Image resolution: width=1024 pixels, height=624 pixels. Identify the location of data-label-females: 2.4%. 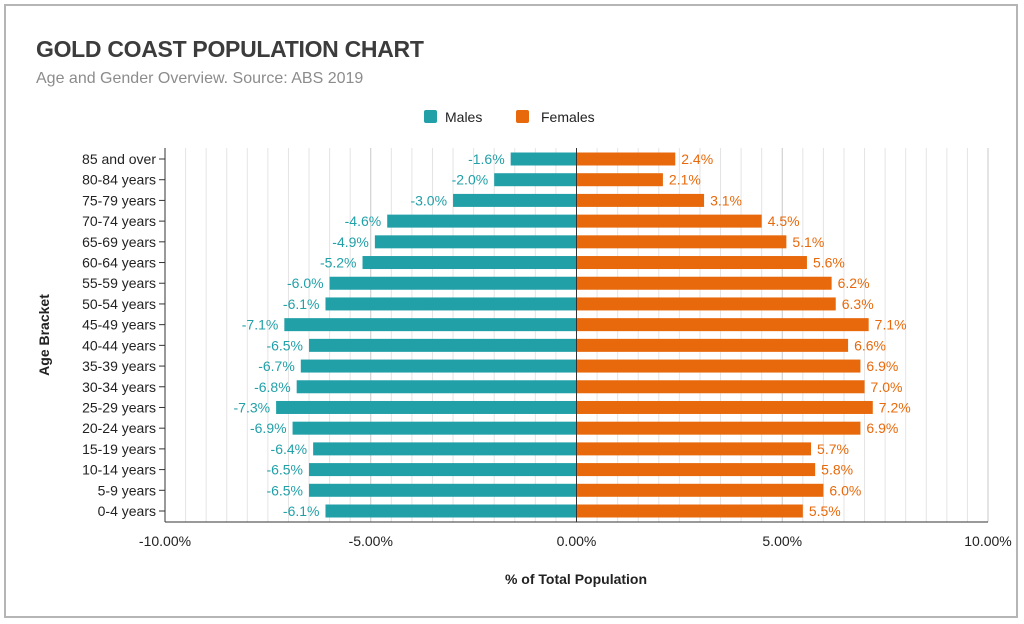
(697, 159).